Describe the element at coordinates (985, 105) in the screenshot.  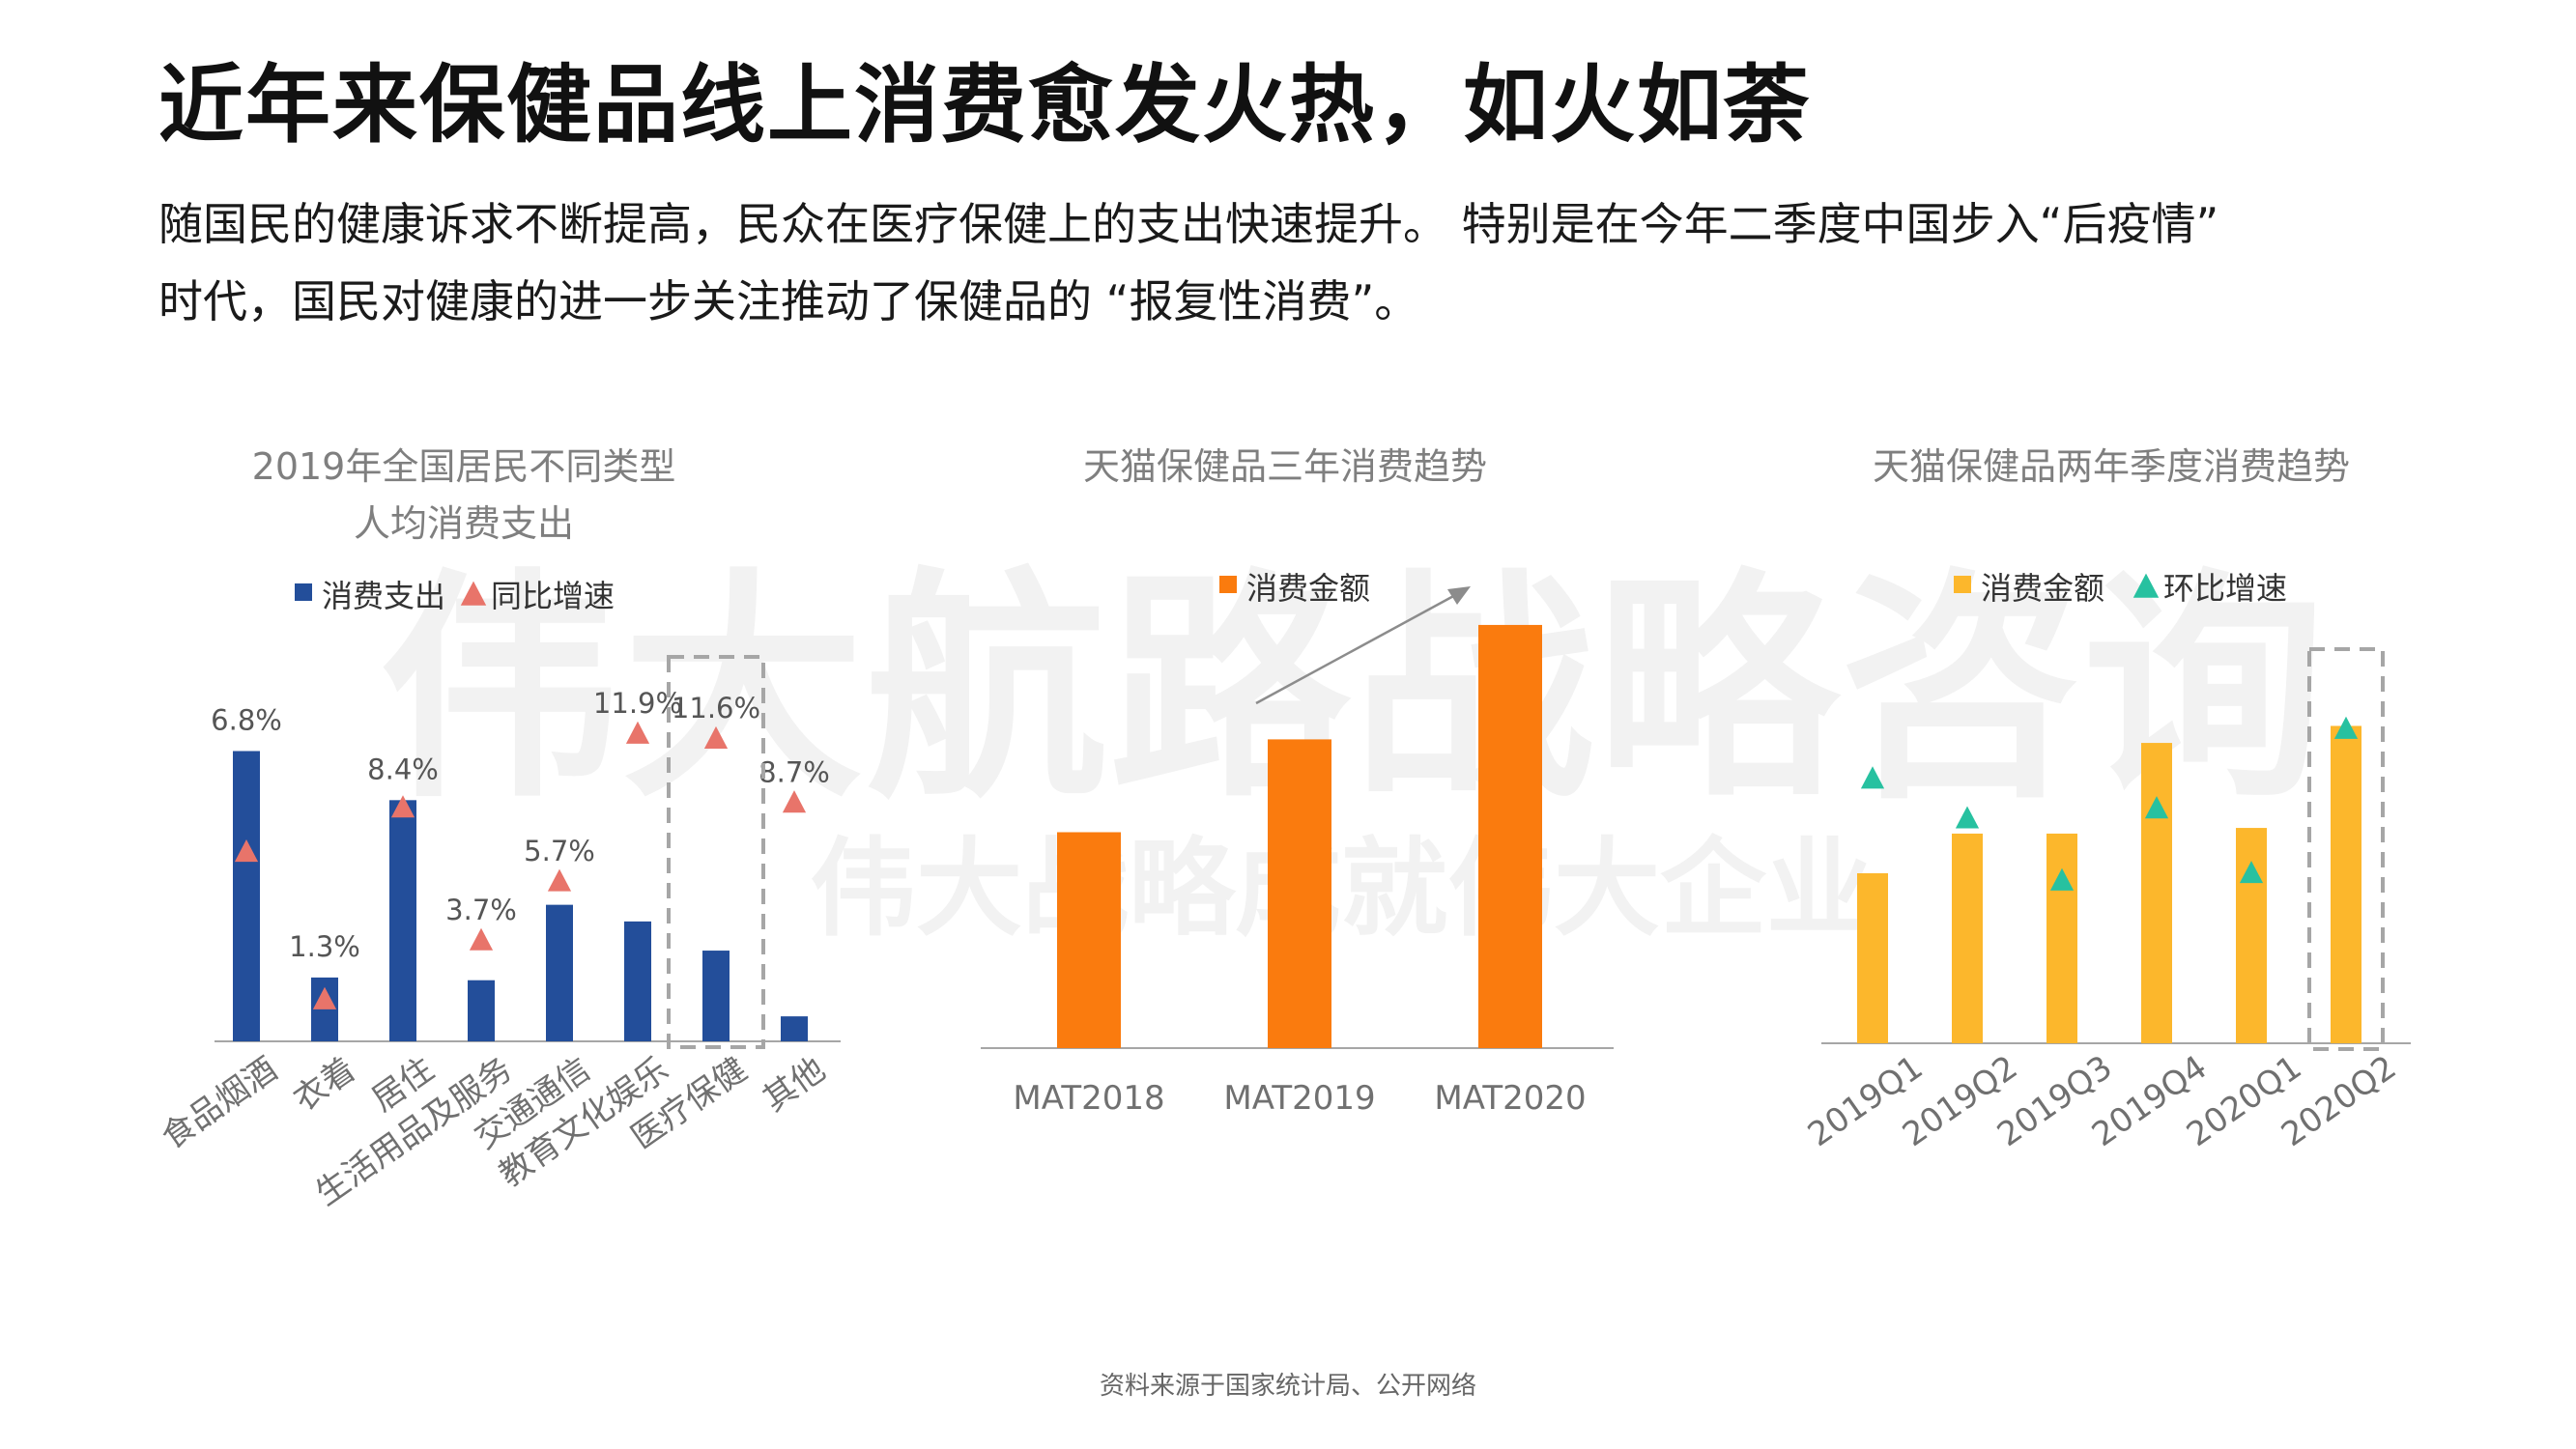
I see `page-title: 近年来保健品线上消费愈发火热，如火如荼` at that location.